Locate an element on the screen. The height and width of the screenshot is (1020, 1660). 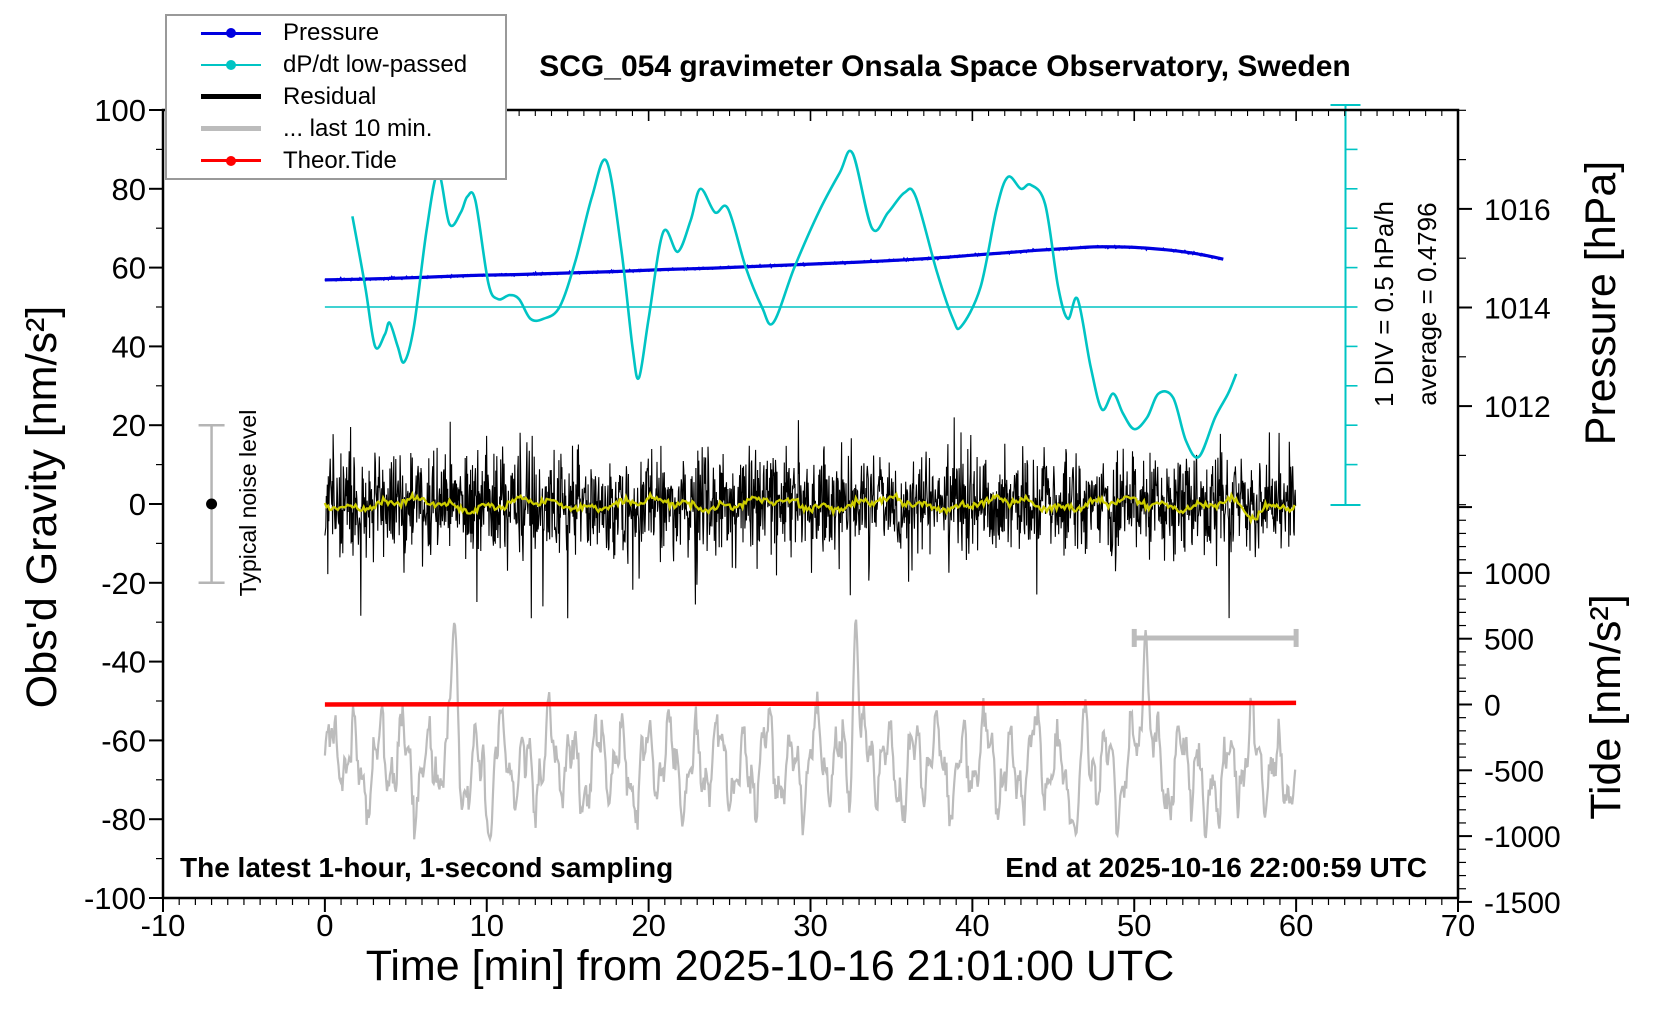
y-right-tide-axis-title: Tide [nm/s²] is located at coordinates (1606, 707).